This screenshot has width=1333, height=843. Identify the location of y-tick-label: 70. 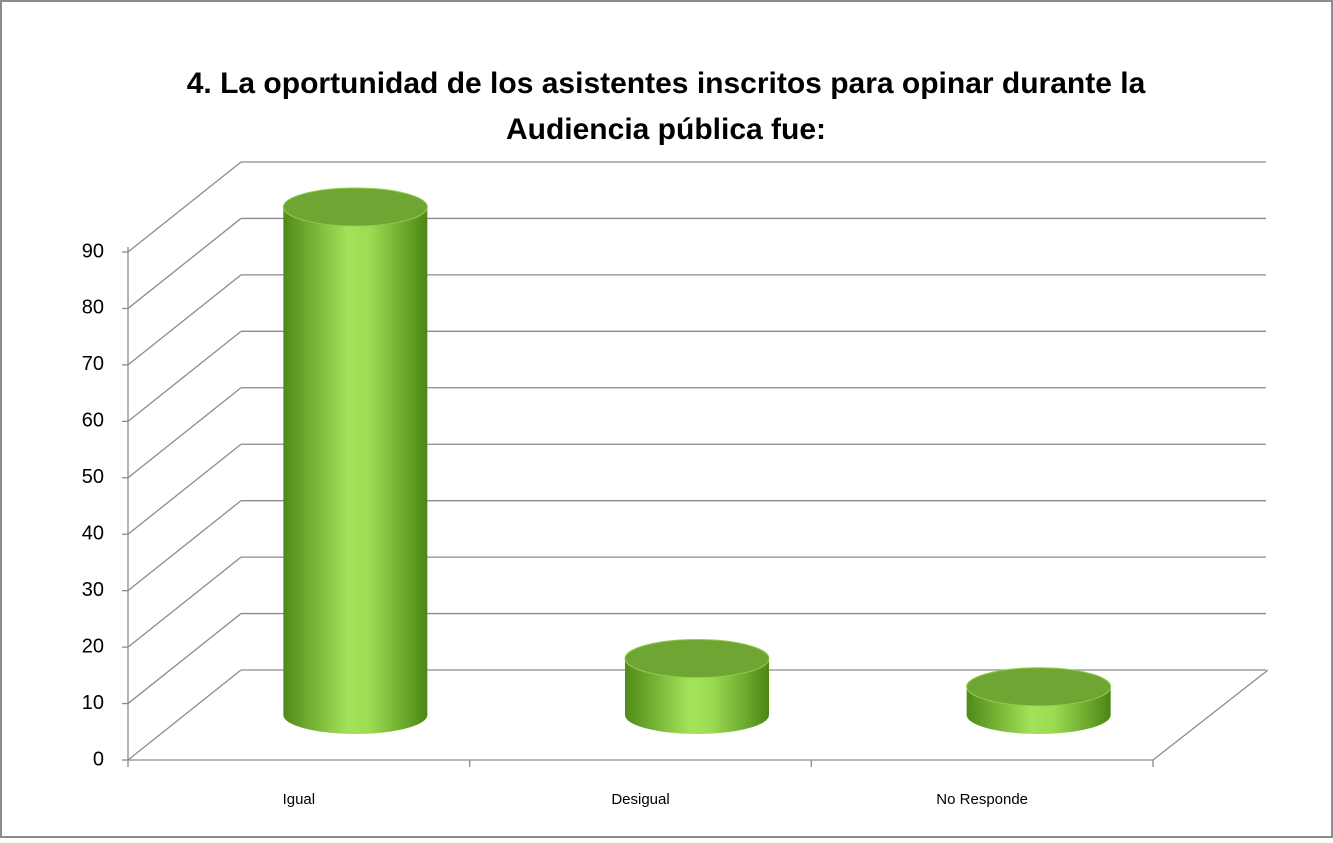
(93, 364).